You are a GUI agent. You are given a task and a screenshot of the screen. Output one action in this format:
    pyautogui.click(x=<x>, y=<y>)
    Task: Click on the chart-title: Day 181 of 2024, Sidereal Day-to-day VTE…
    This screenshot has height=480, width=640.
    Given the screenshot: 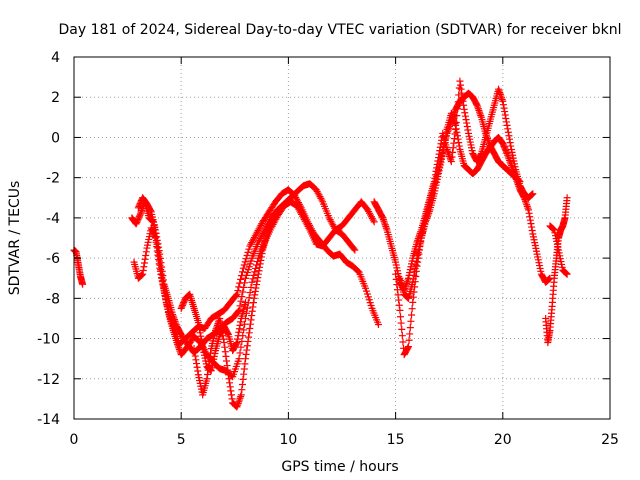 What is the action you would take?
    pyautogui.click(x=340, y=30)
    